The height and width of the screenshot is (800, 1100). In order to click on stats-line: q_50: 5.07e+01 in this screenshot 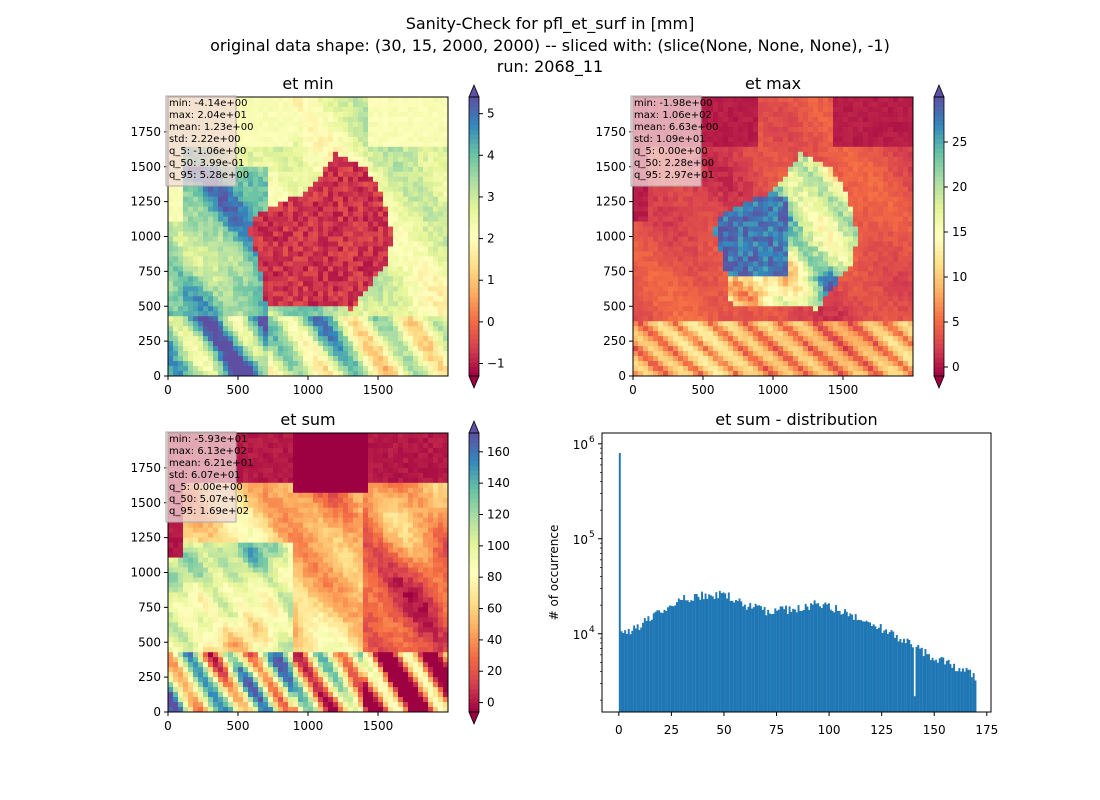, I will do `click(209, 499)`.